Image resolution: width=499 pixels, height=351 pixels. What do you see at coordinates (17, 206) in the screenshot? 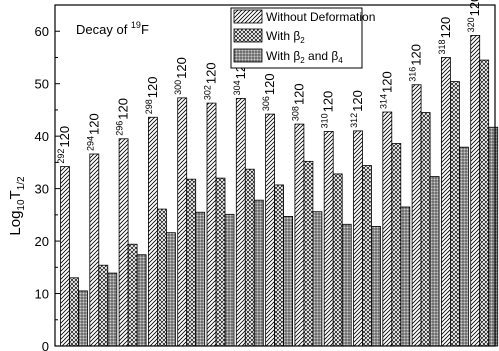
I see `y-axis-label: Log10T1/2` at bounding box center [17, 206].